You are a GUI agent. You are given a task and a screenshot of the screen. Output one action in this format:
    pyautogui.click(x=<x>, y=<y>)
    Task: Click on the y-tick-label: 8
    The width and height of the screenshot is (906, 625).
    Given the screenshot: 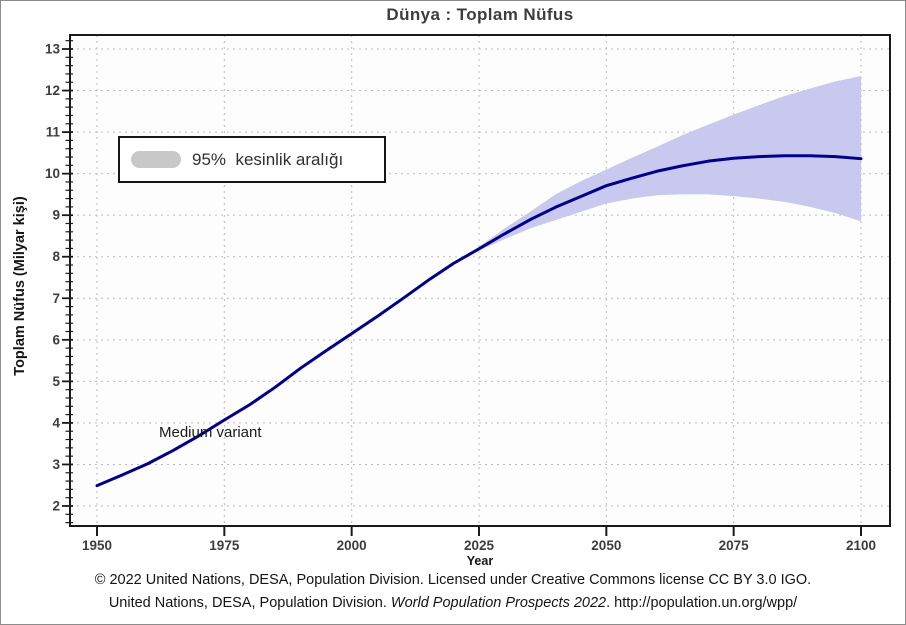 What is the action you would take?
    pyautogui.click(x=56, y=256)
    